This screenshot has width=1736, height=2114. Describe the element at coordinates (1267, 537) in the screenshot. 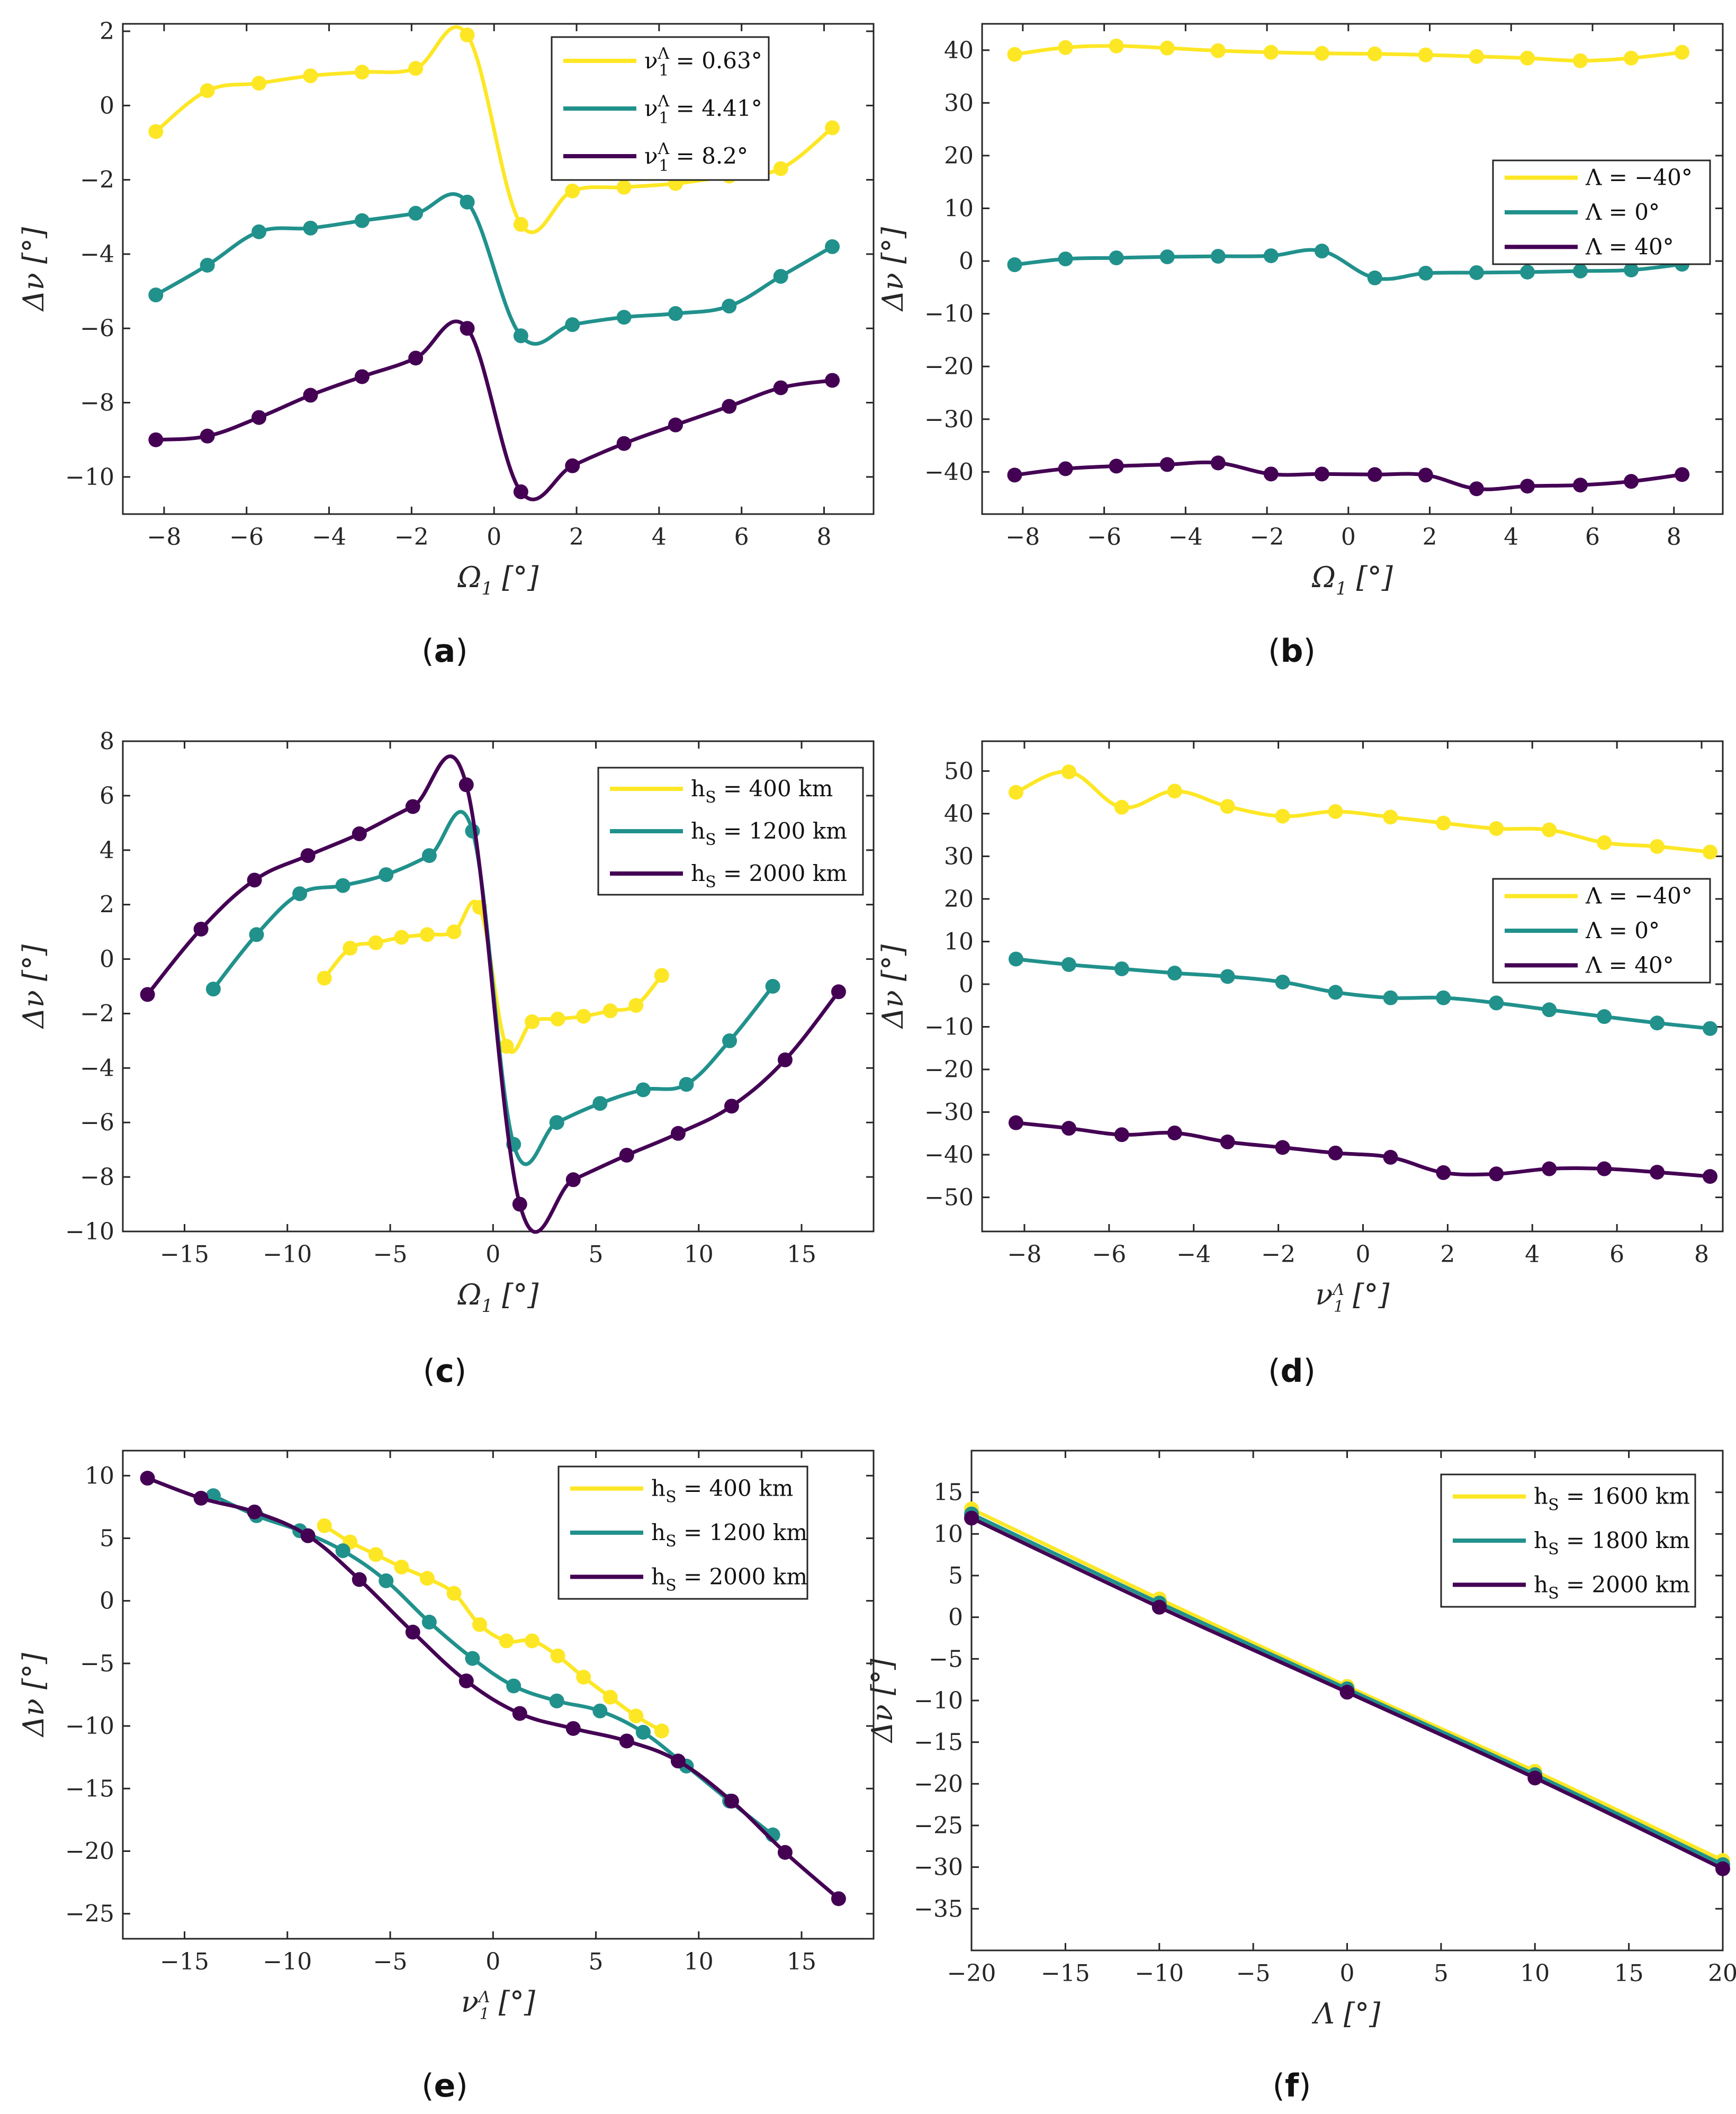

I see `x-tick-label: −2` at that location.